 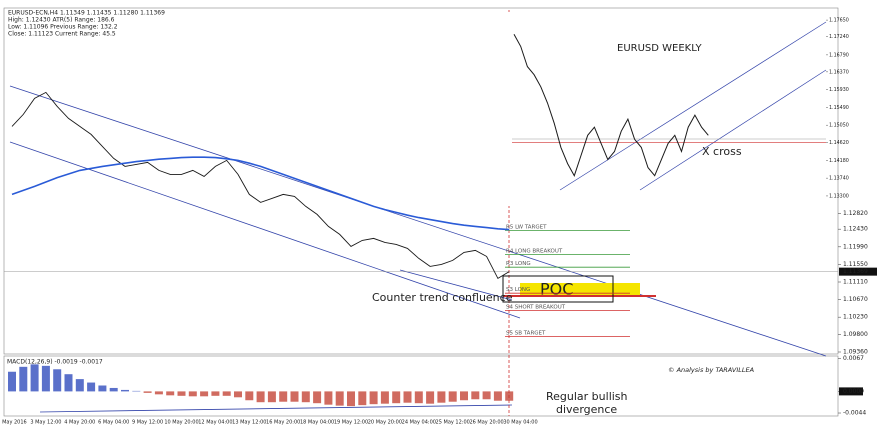 I want to click on level-label: R4 LONG BREAKOUT, so click(x=534, y=251).